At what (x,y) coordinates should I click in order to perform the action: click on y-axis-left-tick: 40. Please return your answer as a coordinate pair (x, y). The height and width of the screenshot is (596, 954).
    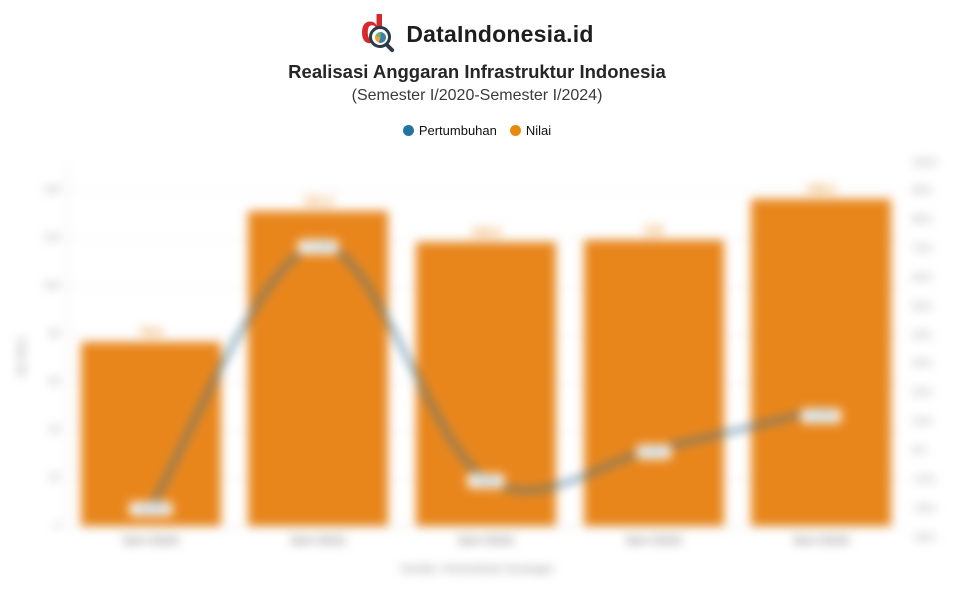
    Looking at the image, I should click on (54, 430).